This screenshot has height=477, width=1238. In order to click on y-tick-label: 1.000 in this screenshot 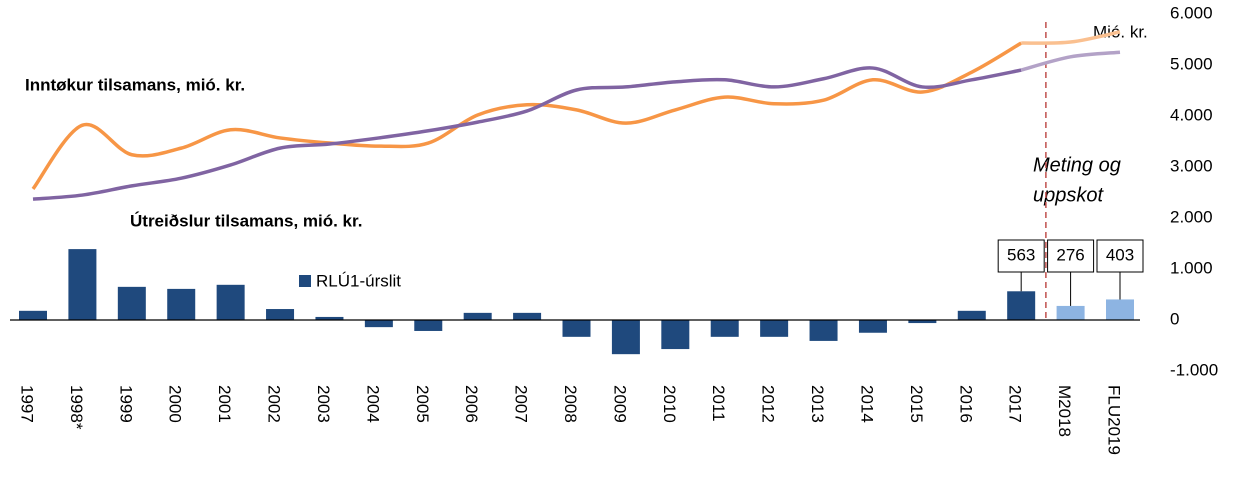, I will do `click(1191, 267)`.